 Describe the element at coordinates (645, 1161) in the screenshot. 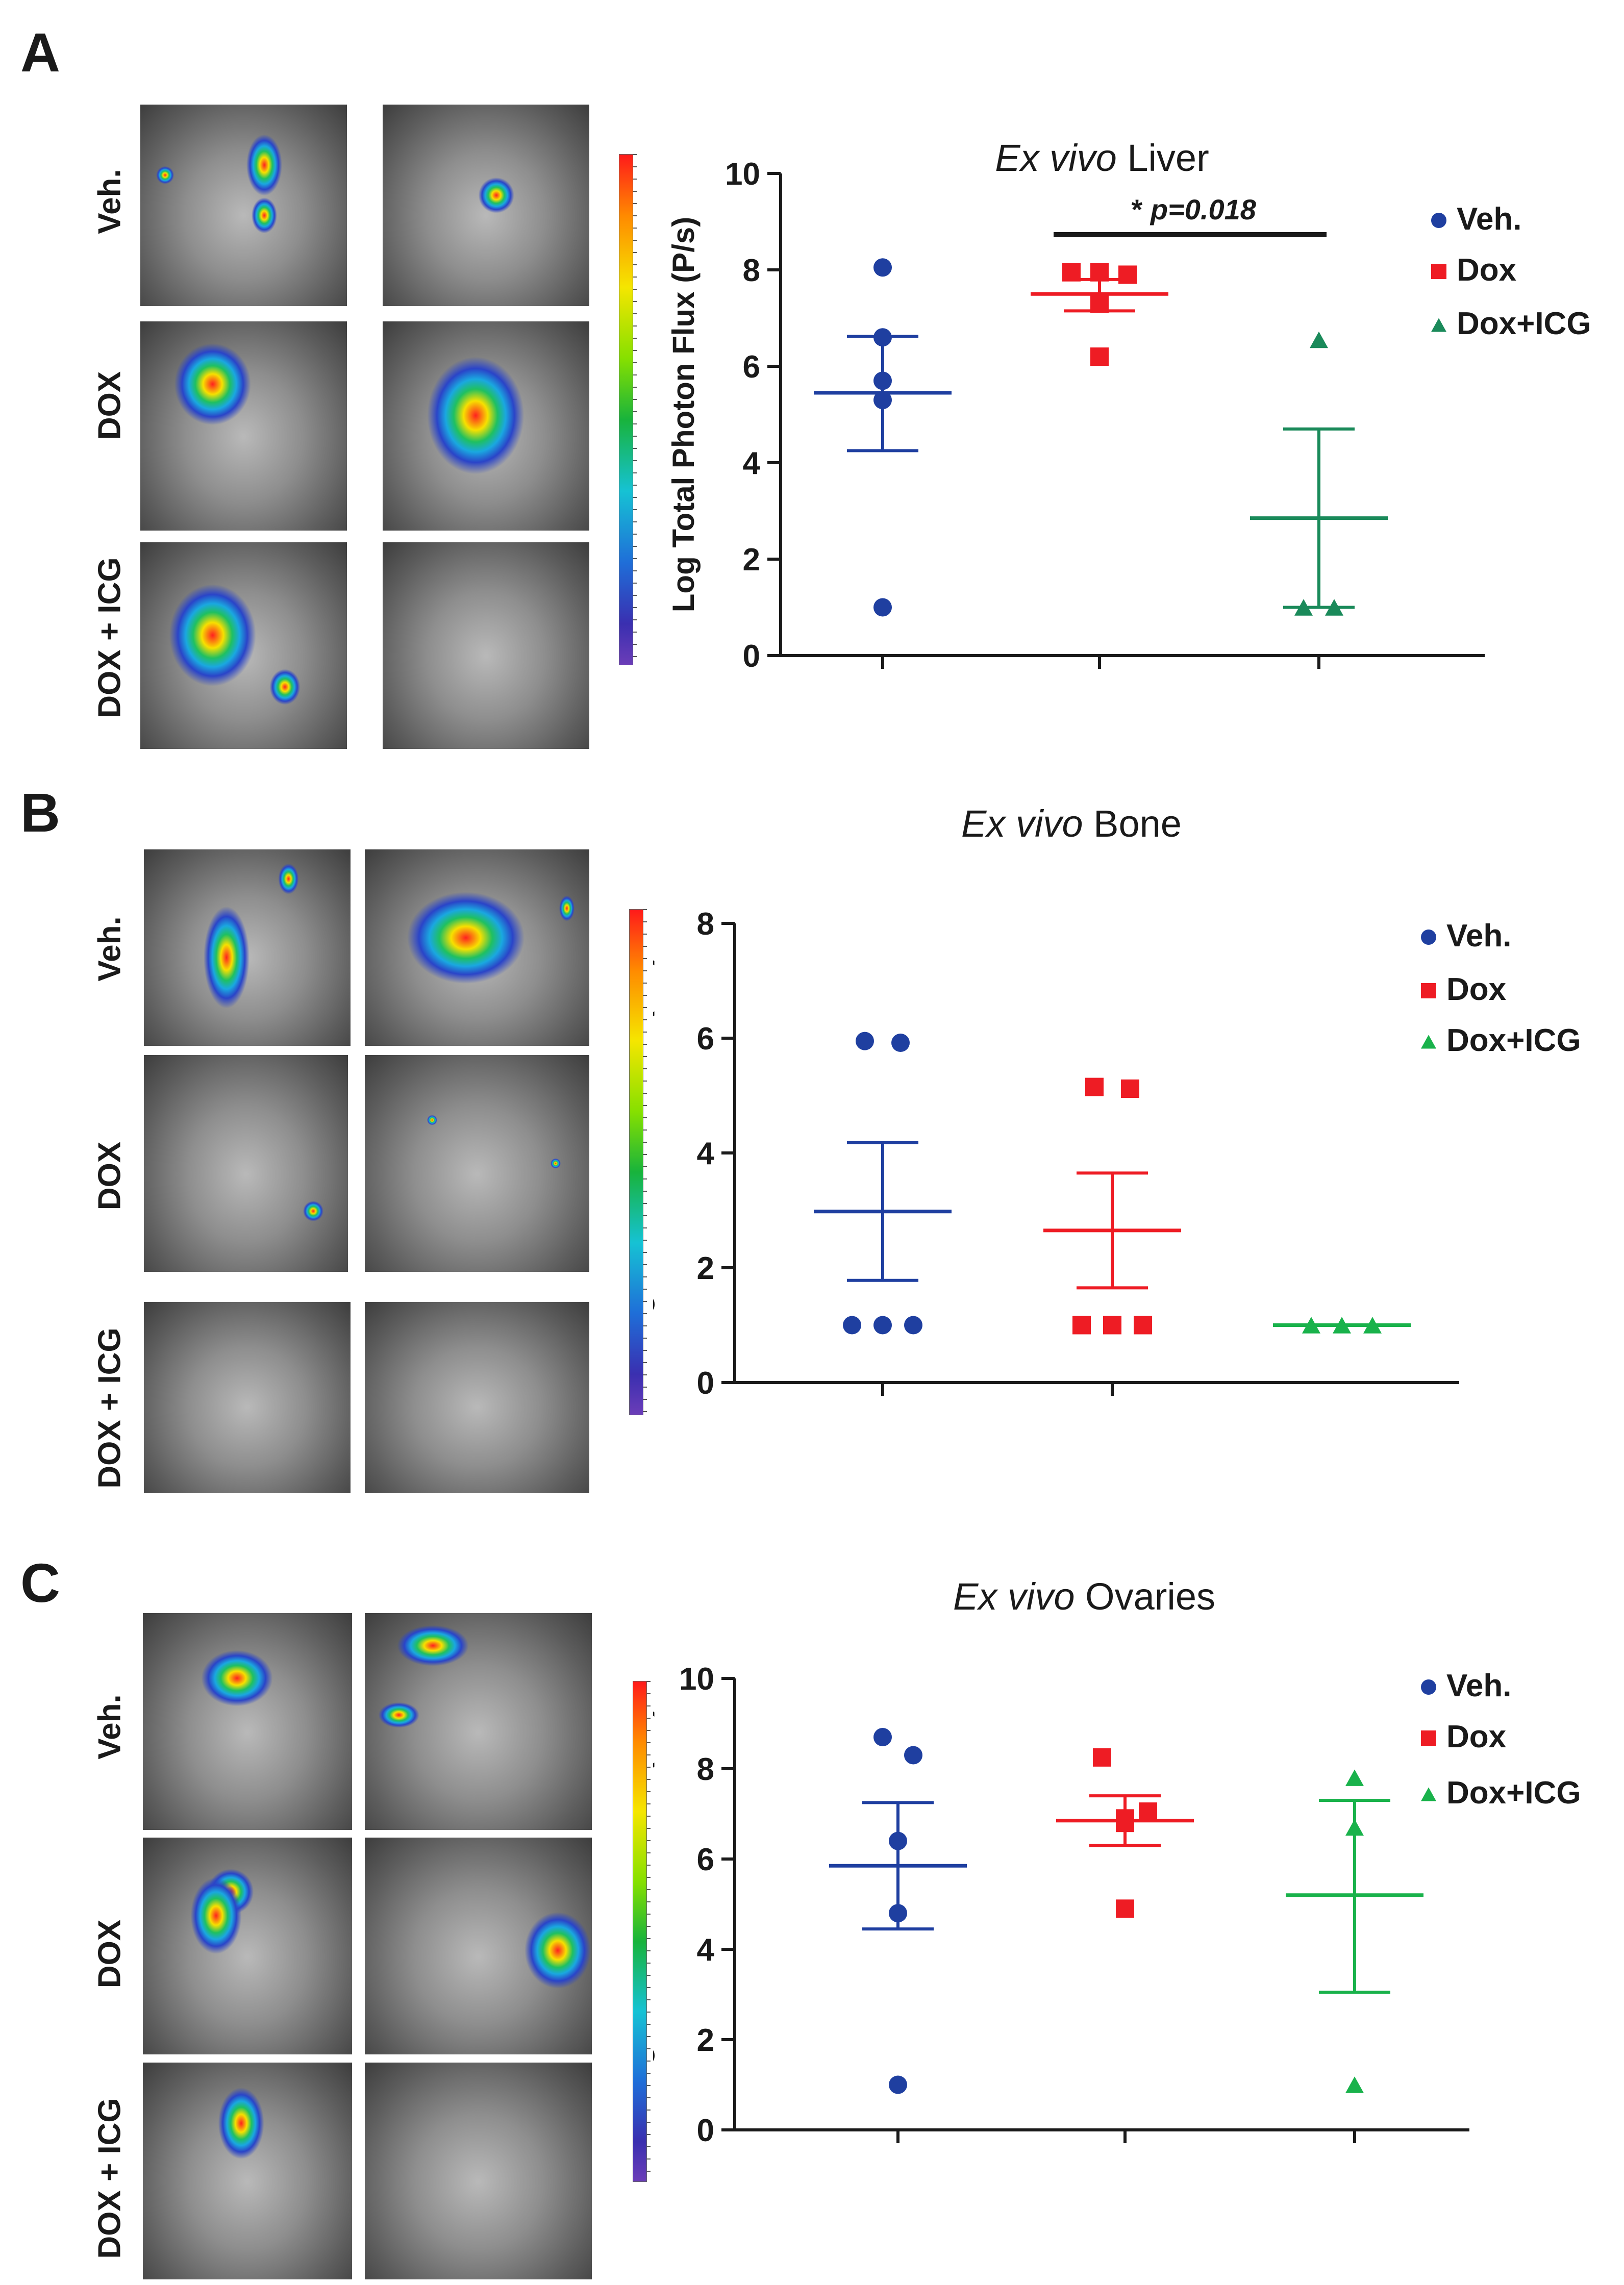

I see `colorbar-ticks-b` at that location.